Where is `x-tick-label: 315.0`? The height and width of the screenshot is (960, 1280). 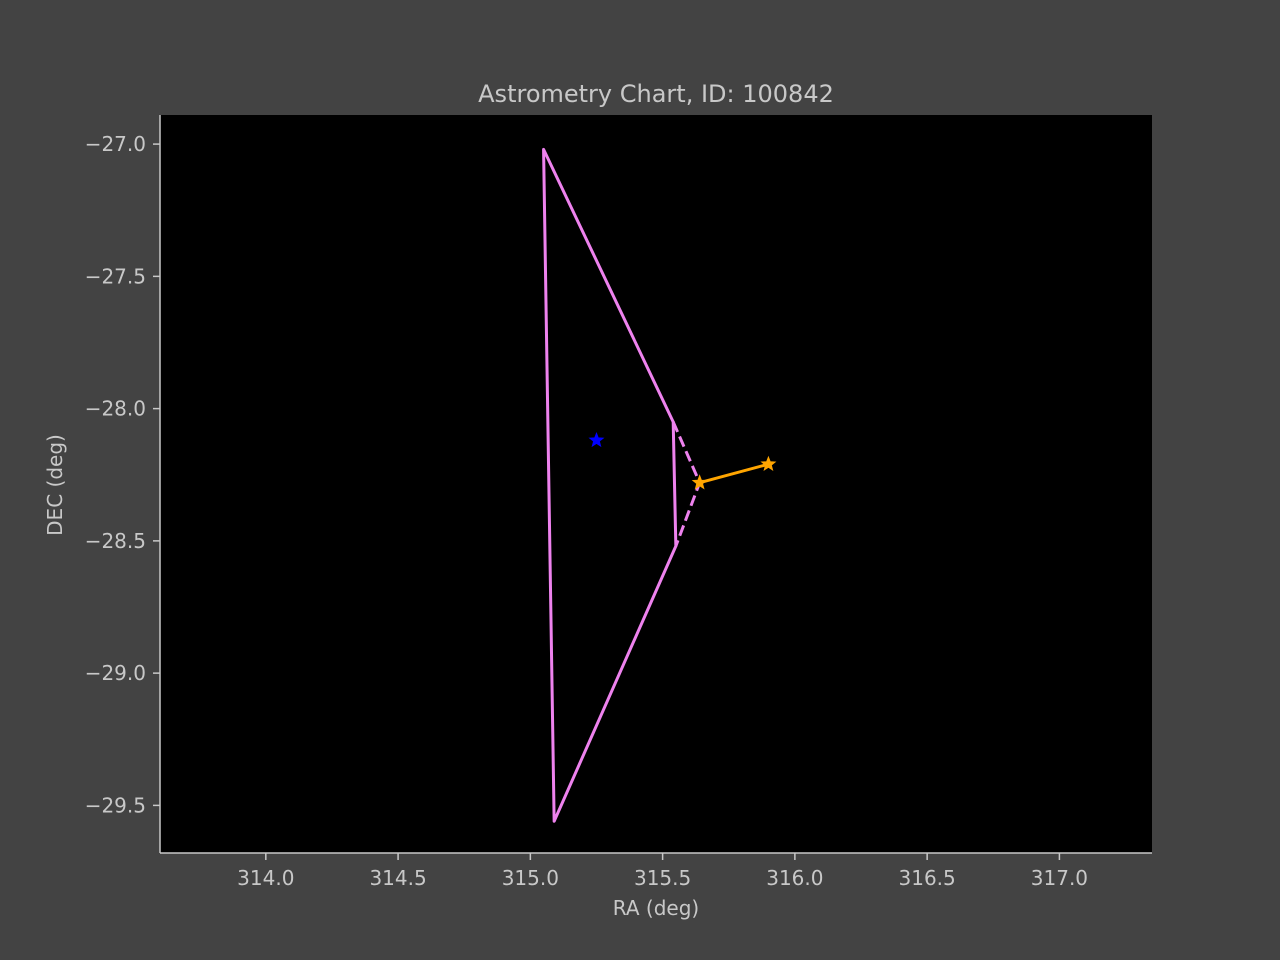
x-tick-label: 315.0 is located at coordinates (530, 878).